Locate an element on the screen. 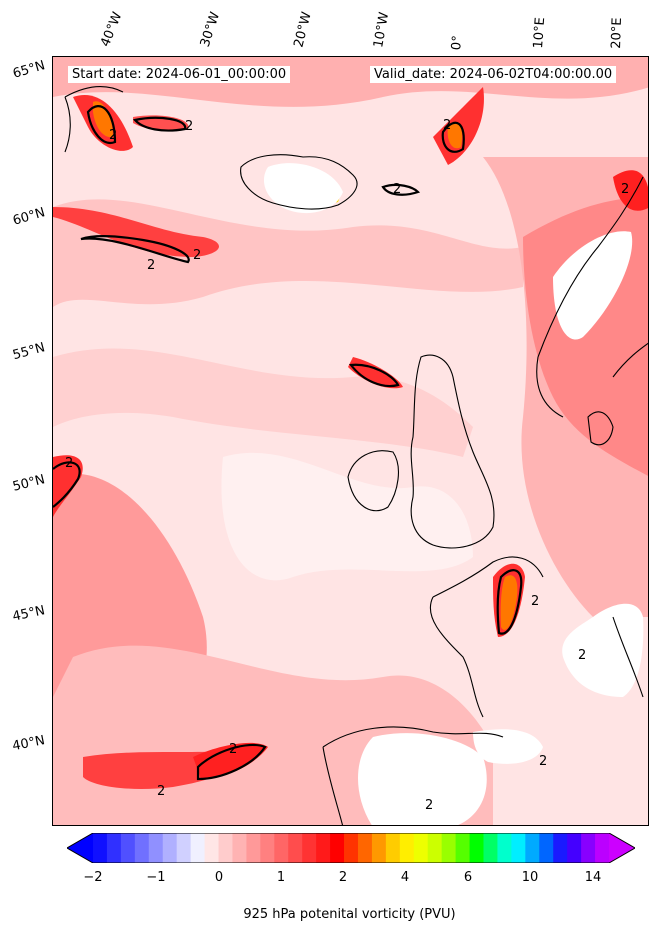 This screenshot has height=936, width=659. lon-label: 0° is located at coordinates (457, 42).